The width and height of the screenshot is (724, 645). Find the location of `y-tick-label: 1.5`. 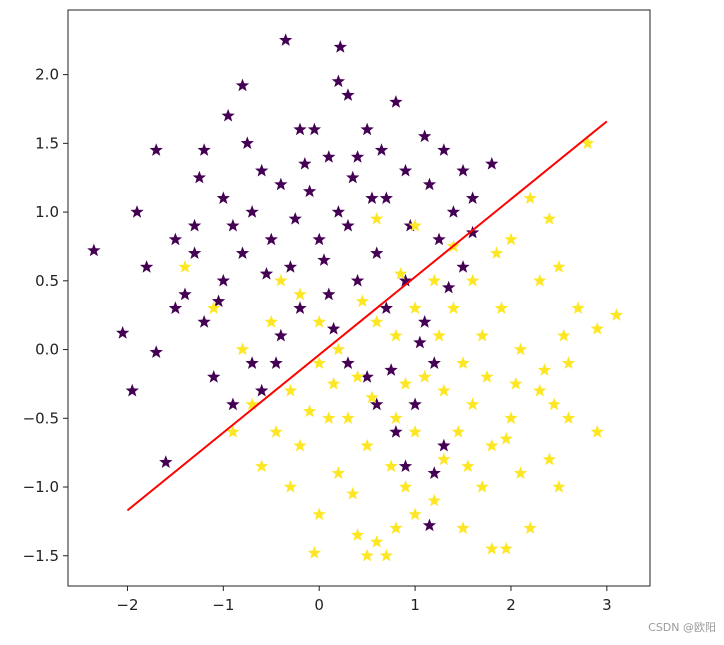

y-tick-label: 1.5 is located at coordinates (47, 143).